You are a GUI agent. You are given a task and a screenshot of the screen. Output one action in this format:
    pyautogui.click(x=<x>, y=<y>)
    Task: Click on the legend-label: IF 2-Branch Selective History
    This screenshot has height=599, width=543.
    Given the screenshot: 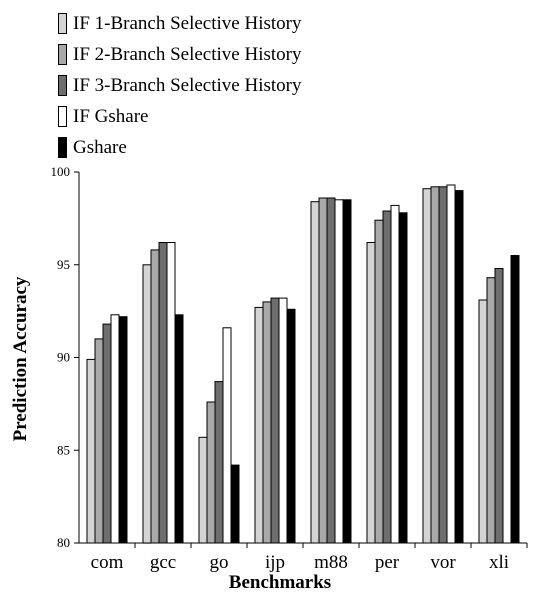 What is the action you would take?
    pyautogui.click(x=187, y=54)
    